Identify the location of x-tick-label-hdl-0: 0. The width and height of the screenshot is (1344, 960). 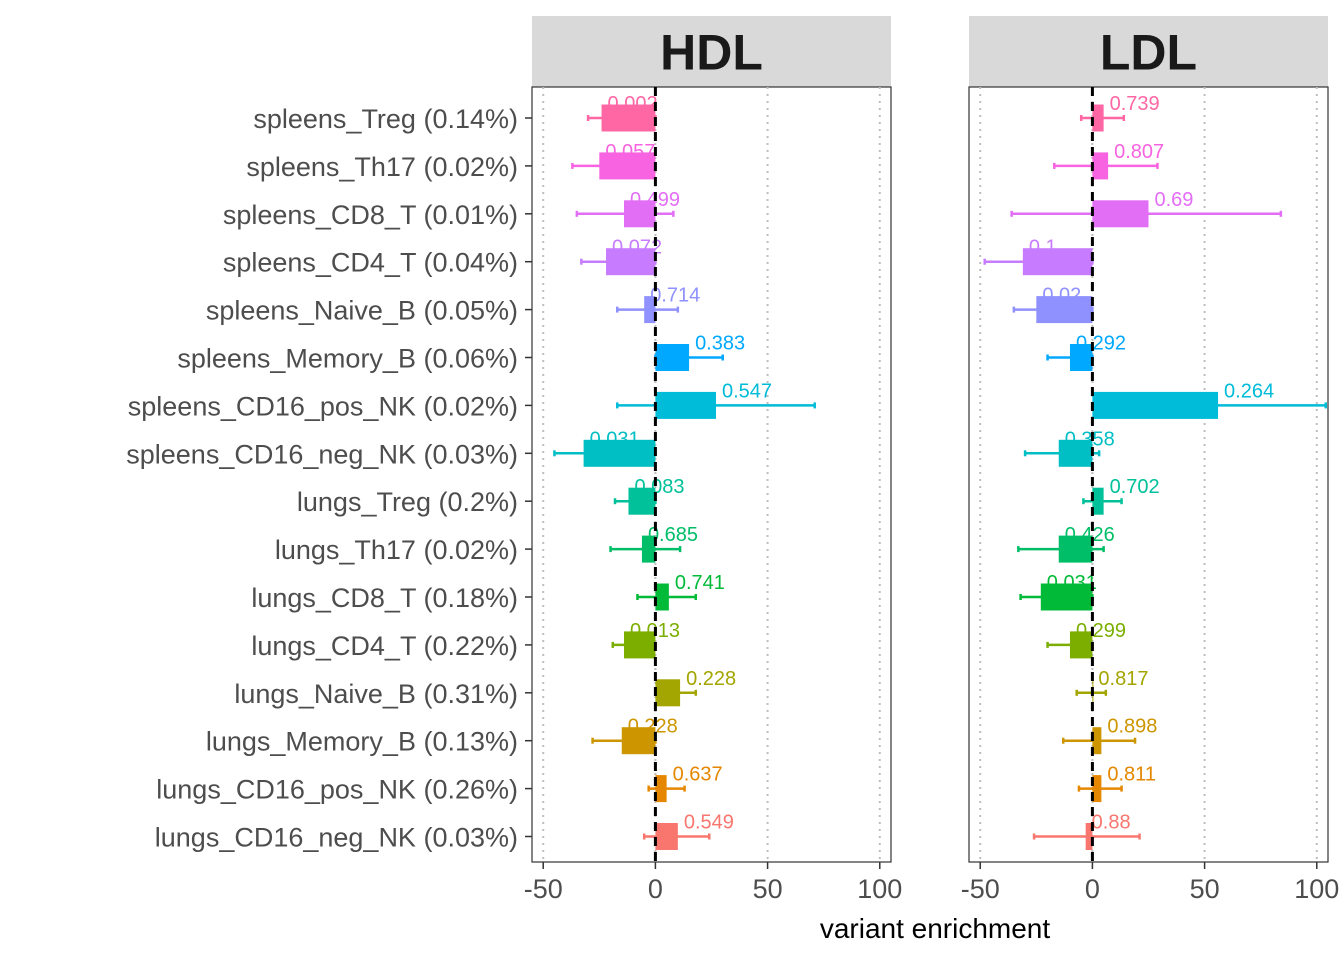
(655, 889).